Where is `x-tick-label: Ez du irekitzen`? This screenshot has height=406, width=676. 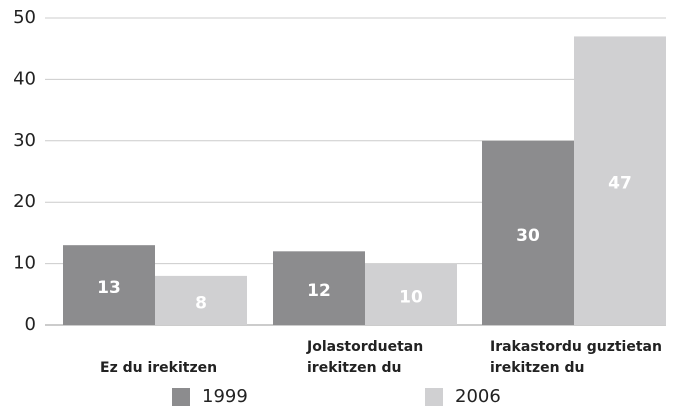
x-tick-label: Ez du irekitzen is located at coordinates (158, 368).